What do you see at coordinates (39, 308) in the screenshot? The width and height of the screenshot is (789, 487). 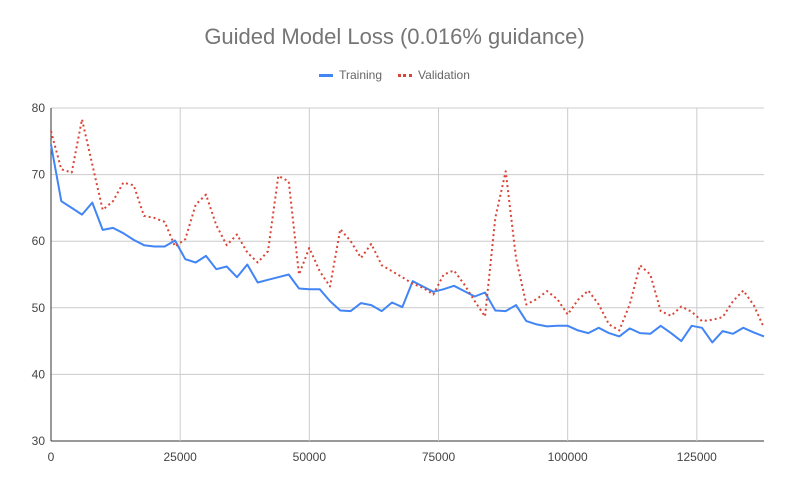 I see `y-tick-label: 50` at bounding box center [39, 308].